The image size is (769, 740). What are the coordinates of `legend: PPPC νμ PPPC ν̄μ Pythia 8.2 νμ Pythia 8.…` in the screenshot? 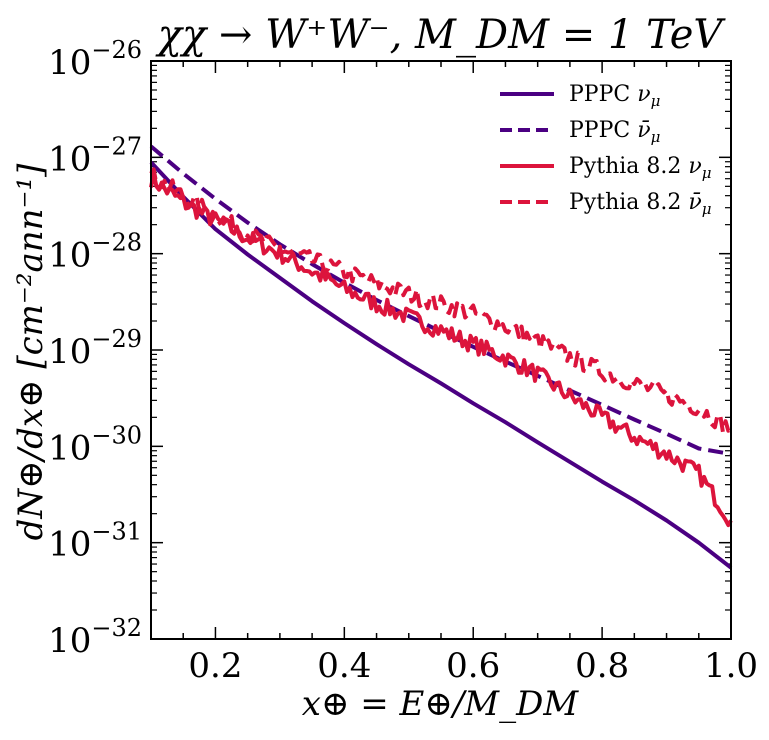 It's located at (606, 150).